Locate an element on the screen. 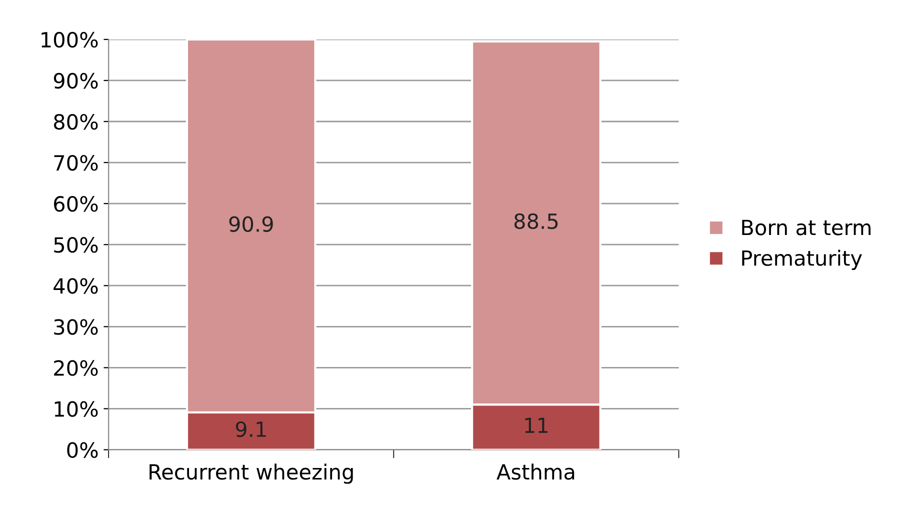 This screenshot has height=526, width=905. y-tick-label: 0% is located at coordinates (82, 450).